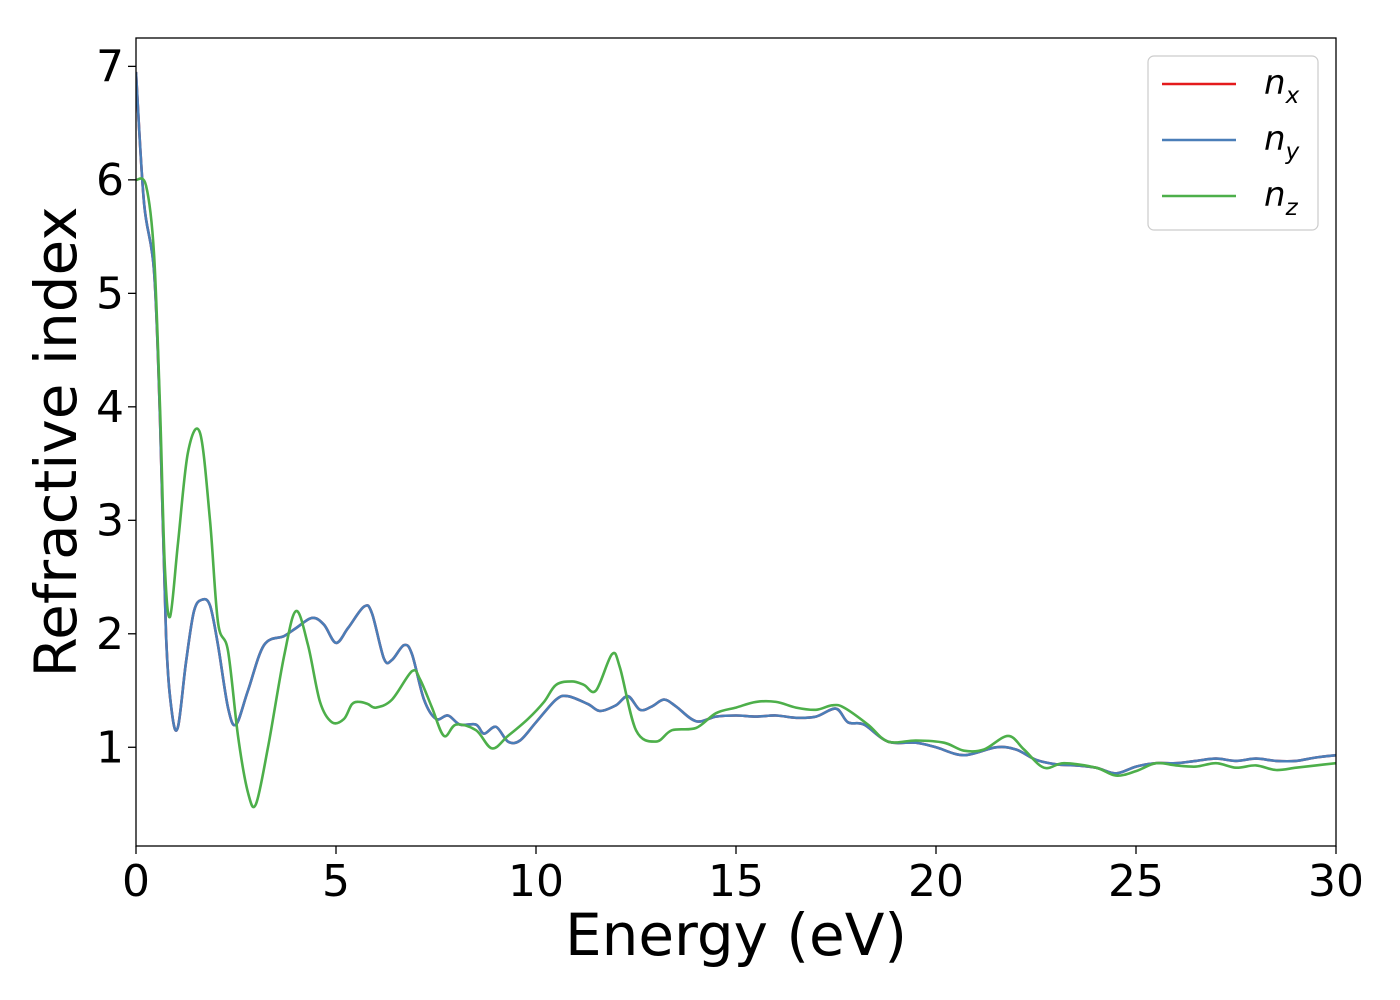 This screenshot has height=1000, width=1400. What do you see at coordinates (110, 293) in the screenshot?
I see `y-tick-label: 5` at bounding box center [110, 293].